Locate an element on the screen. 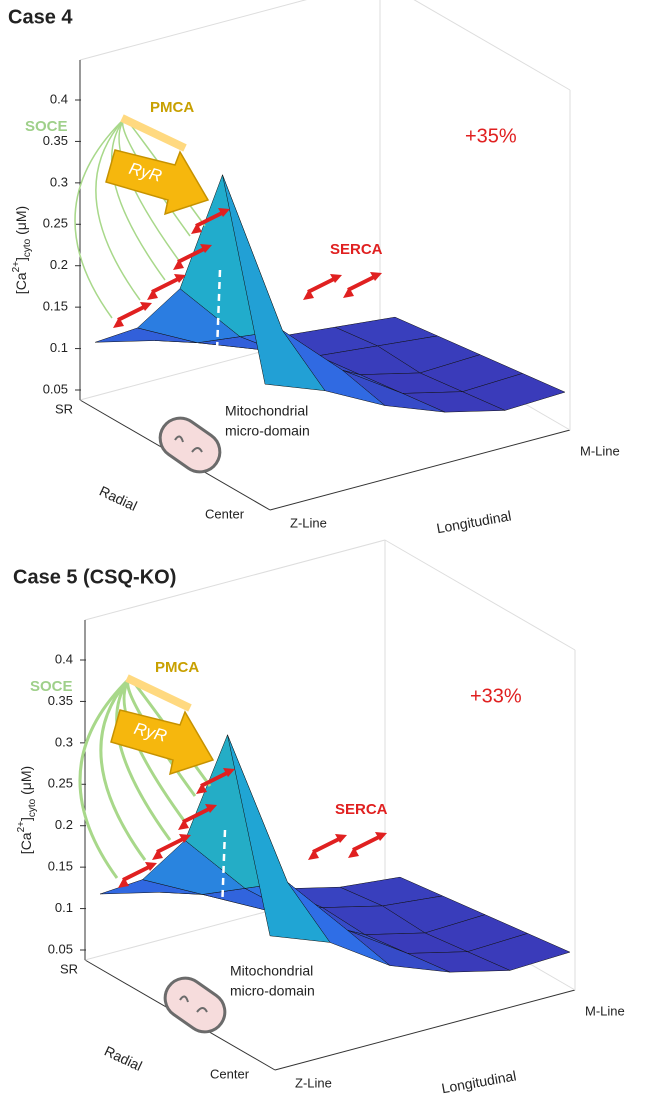 The image size is (647, 1095). z-tick-label: 0.4 is located at coordinates (59, 98).